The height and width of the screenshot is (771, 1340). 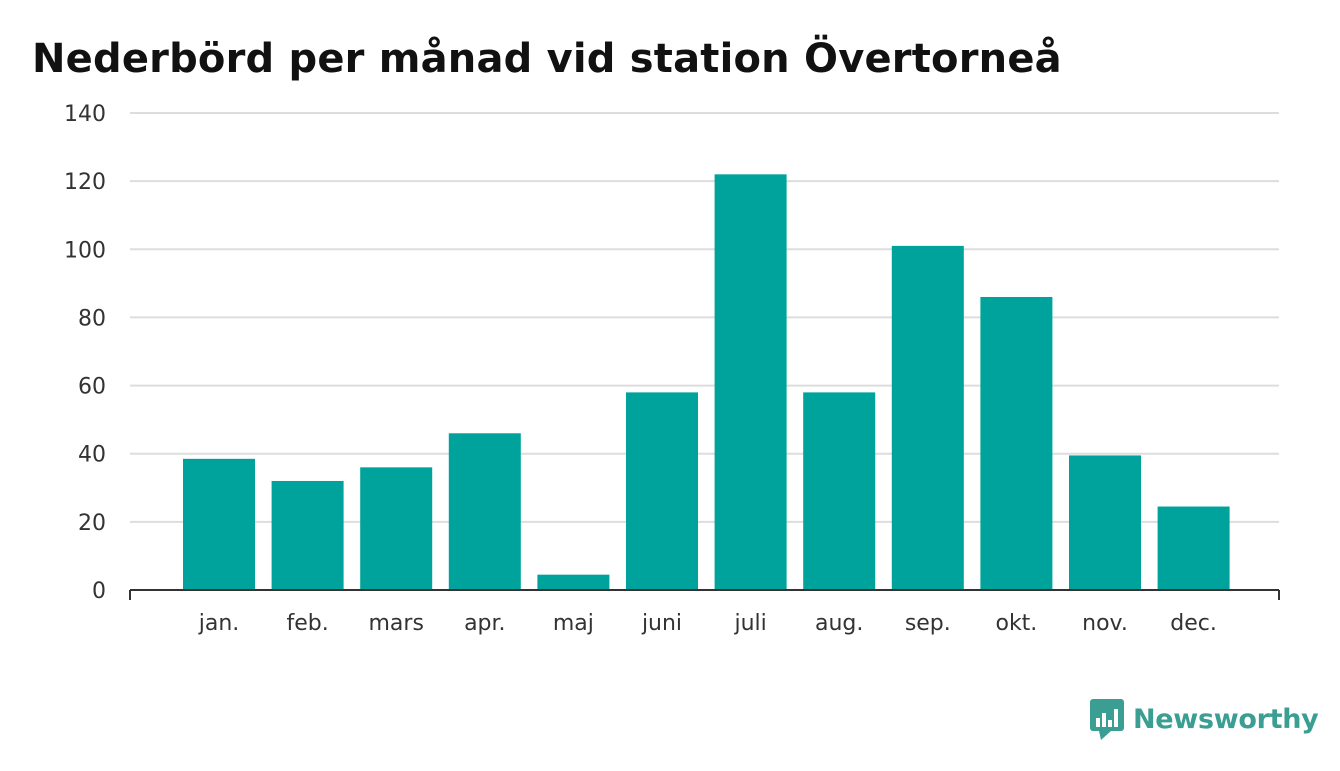 What do you see at coordinates (1226, 719) in the screenshot?
I see `brand-name: Newsworthy` at bounding box center [1226, 719].